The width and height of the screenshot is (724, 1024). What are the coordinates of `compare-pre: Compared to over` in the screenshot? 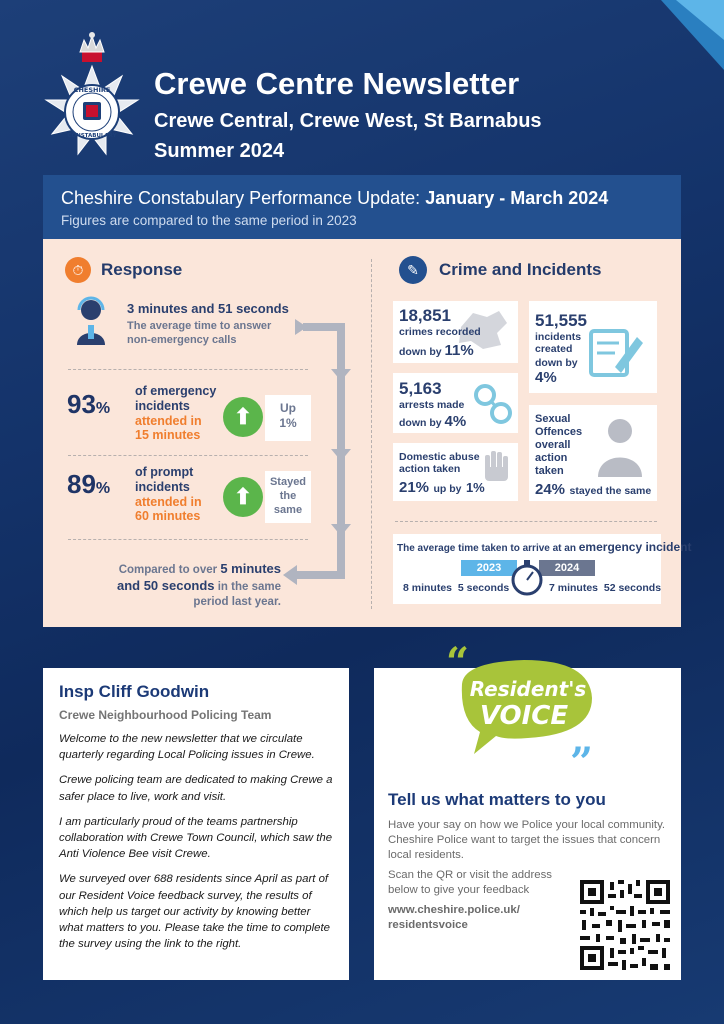 It's located at (168, 570).